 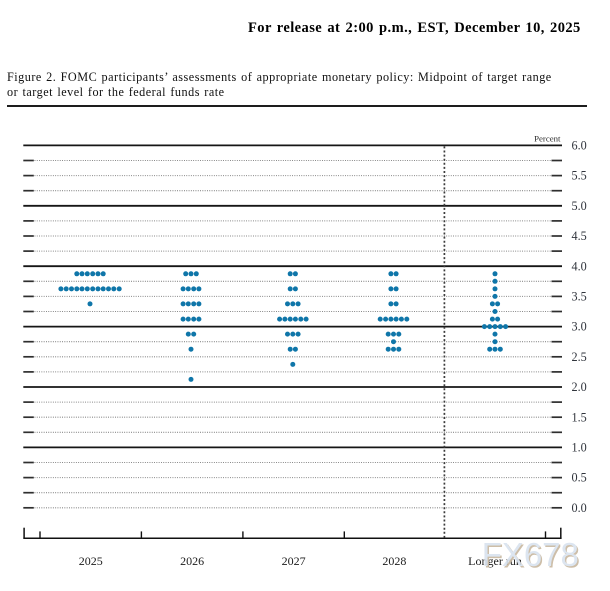 What do you see at coordinates (579, 357) in the screenshot?
I see `svg-text: 2.5` at bounding box center [579, 357].